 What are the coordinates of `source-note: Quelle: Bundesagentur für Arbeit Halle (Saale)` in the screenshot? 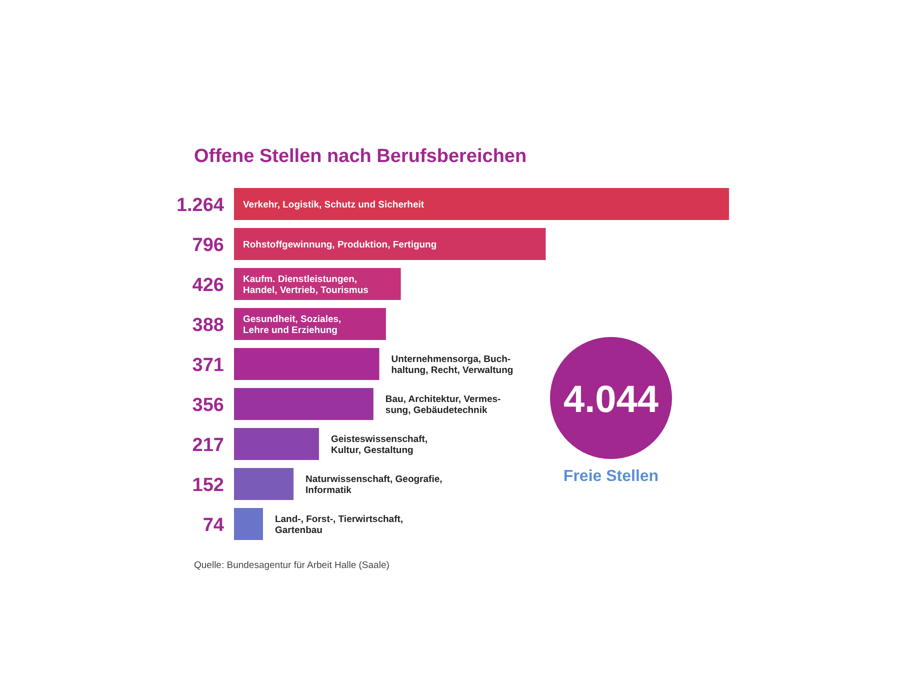 It's located at (292, 565).